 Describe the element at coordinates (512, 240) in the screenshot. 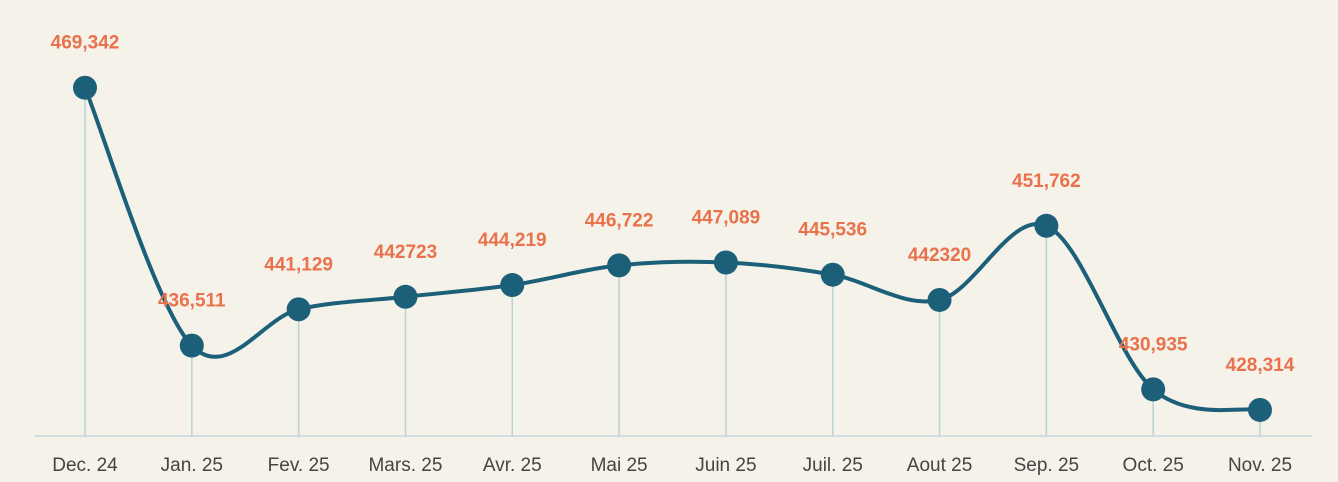

I see `value-label: 444,219` at that location.